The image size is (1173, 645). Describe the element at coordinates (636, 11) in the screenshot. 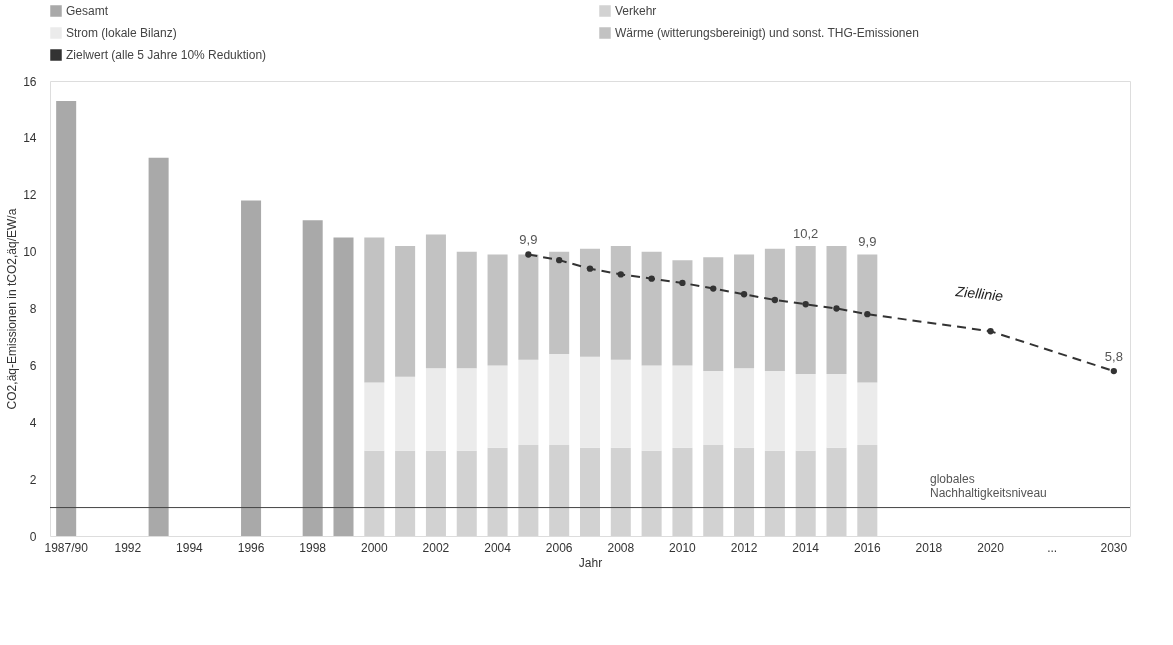

I see `legend-label: Verkehr` at that location.